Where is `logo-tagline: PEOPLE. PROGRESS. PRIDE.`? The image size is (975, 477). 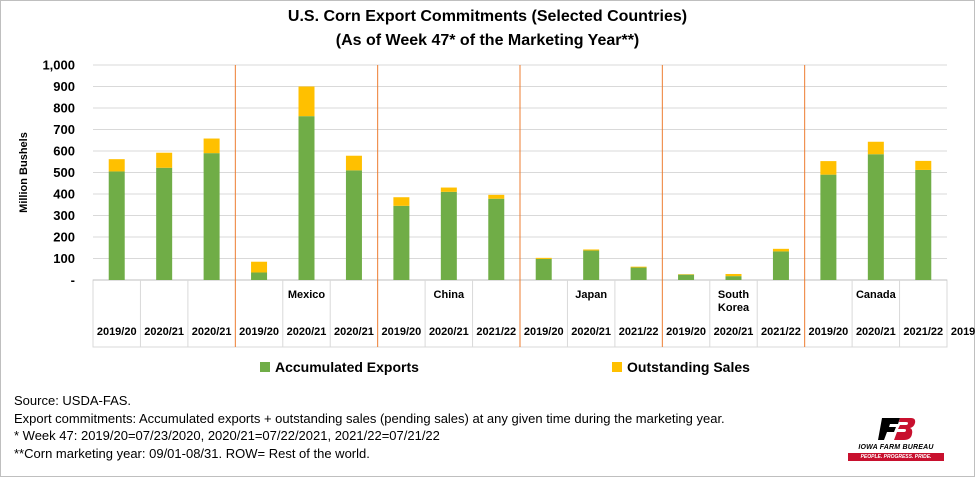
logo-tagline: PEOPLE. PROGRESS. PRIDE. is located at coordinates (896, 457).